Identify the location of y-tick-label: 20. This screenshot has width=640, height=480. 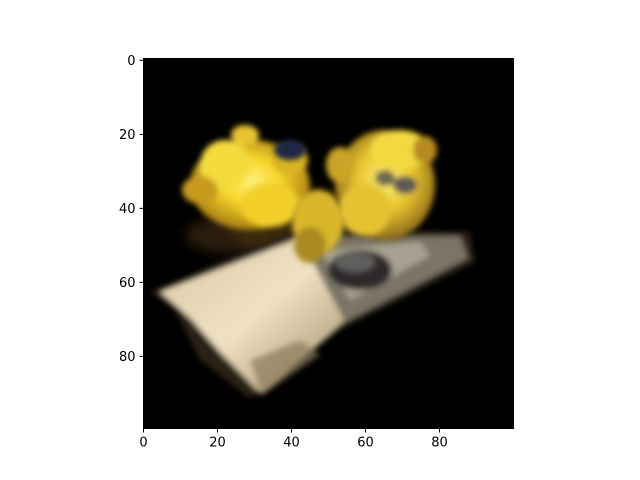
(127, 135).